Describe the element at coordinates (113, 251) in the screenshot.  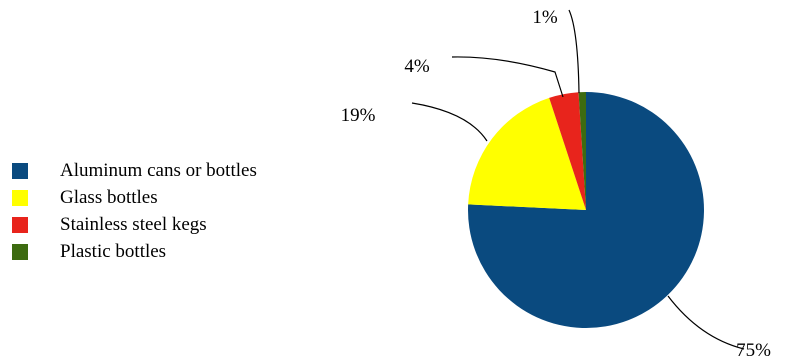
I see `legend-label-plastic: Plastic bottles` at that location.